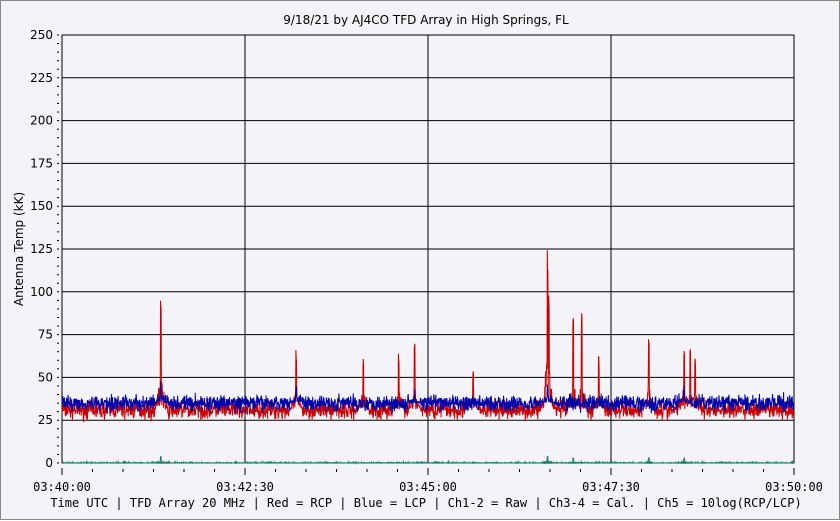  What do you see at coordinates (428, 460) in the screenshot?
I see `series-10log-rcp-lcp-` at bounding box center [428, 460].